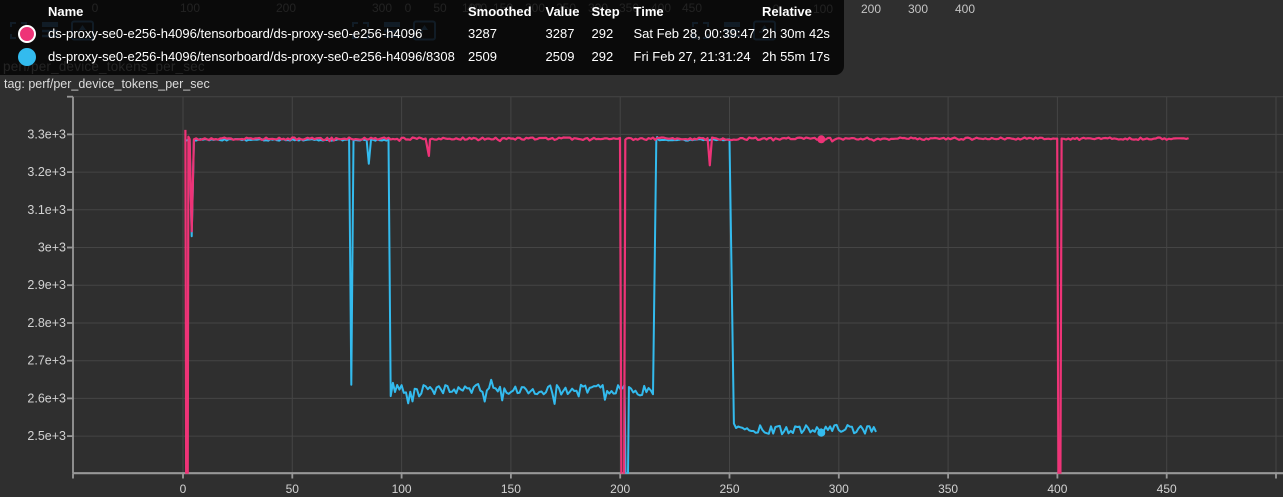  I want to click on svg-text: 150, so click(511, 489).